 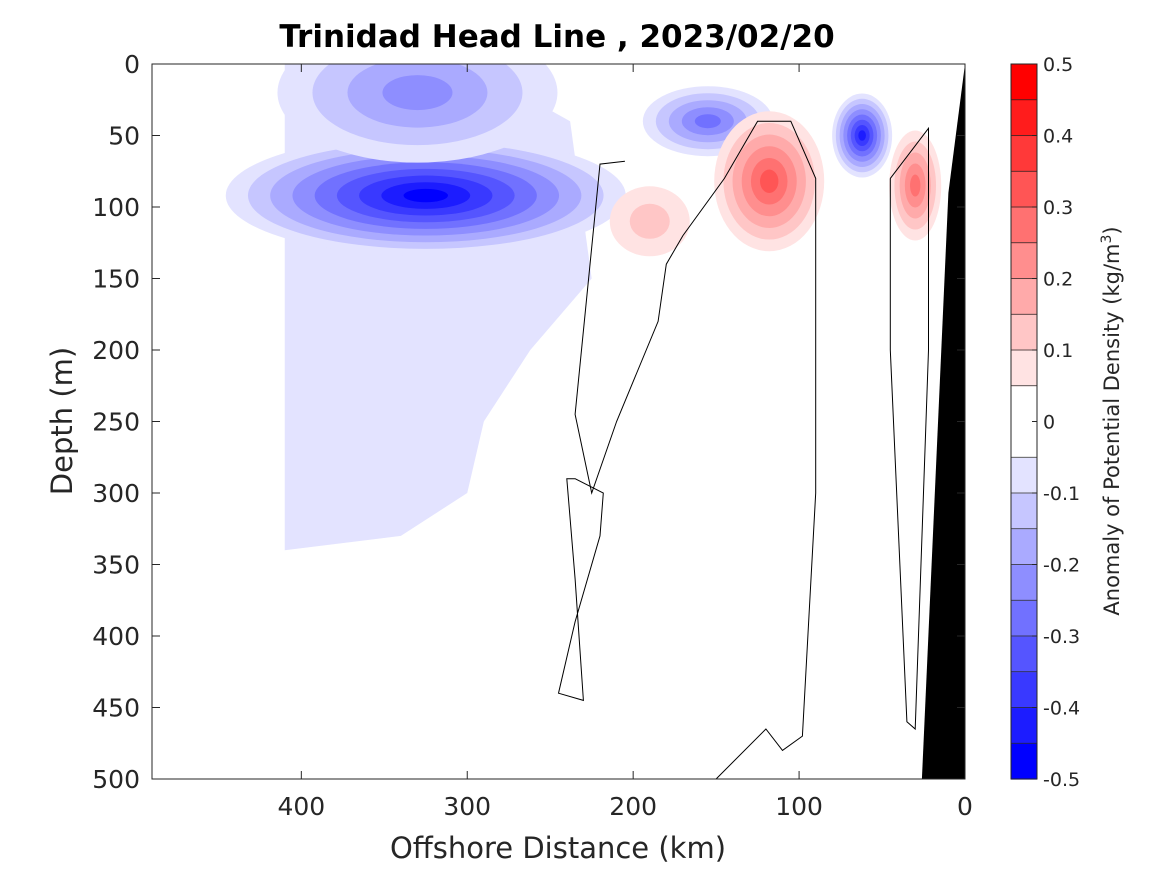 What do you see at coordinates (909, 428) in the screenshot?
I see `zero-contour-coastal` at bounding box center [909, 428].